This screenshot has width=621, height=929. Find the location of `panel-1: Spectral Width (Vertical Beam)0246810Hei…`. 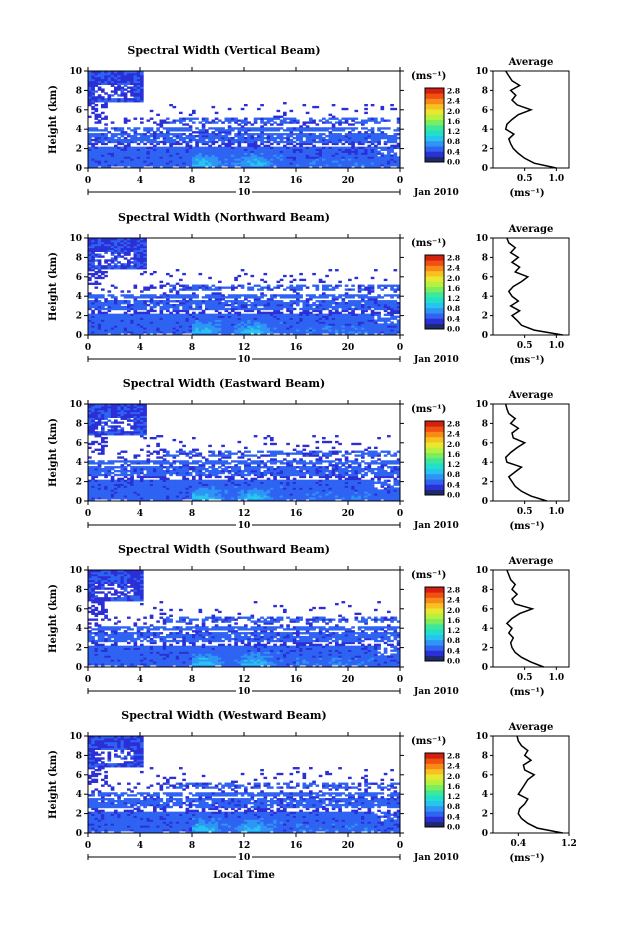

panel-1: Spectral Width (Vertical Beam)0246810Hei… is located at coordinates (309, 121).